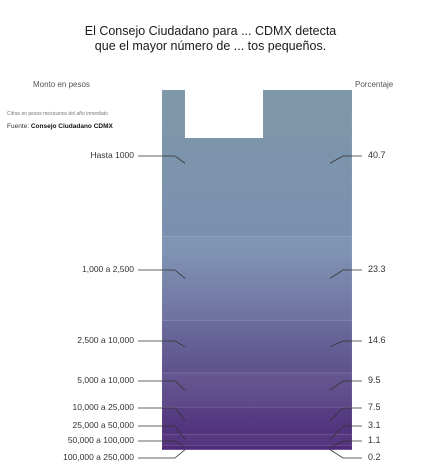 The height and width of the screenshot is (466, 421). What do you see at coordinates (105, 340) in the screenshot?
I see `category-label-2: 2,500 a 10,000` at bounding box center [105, 340].